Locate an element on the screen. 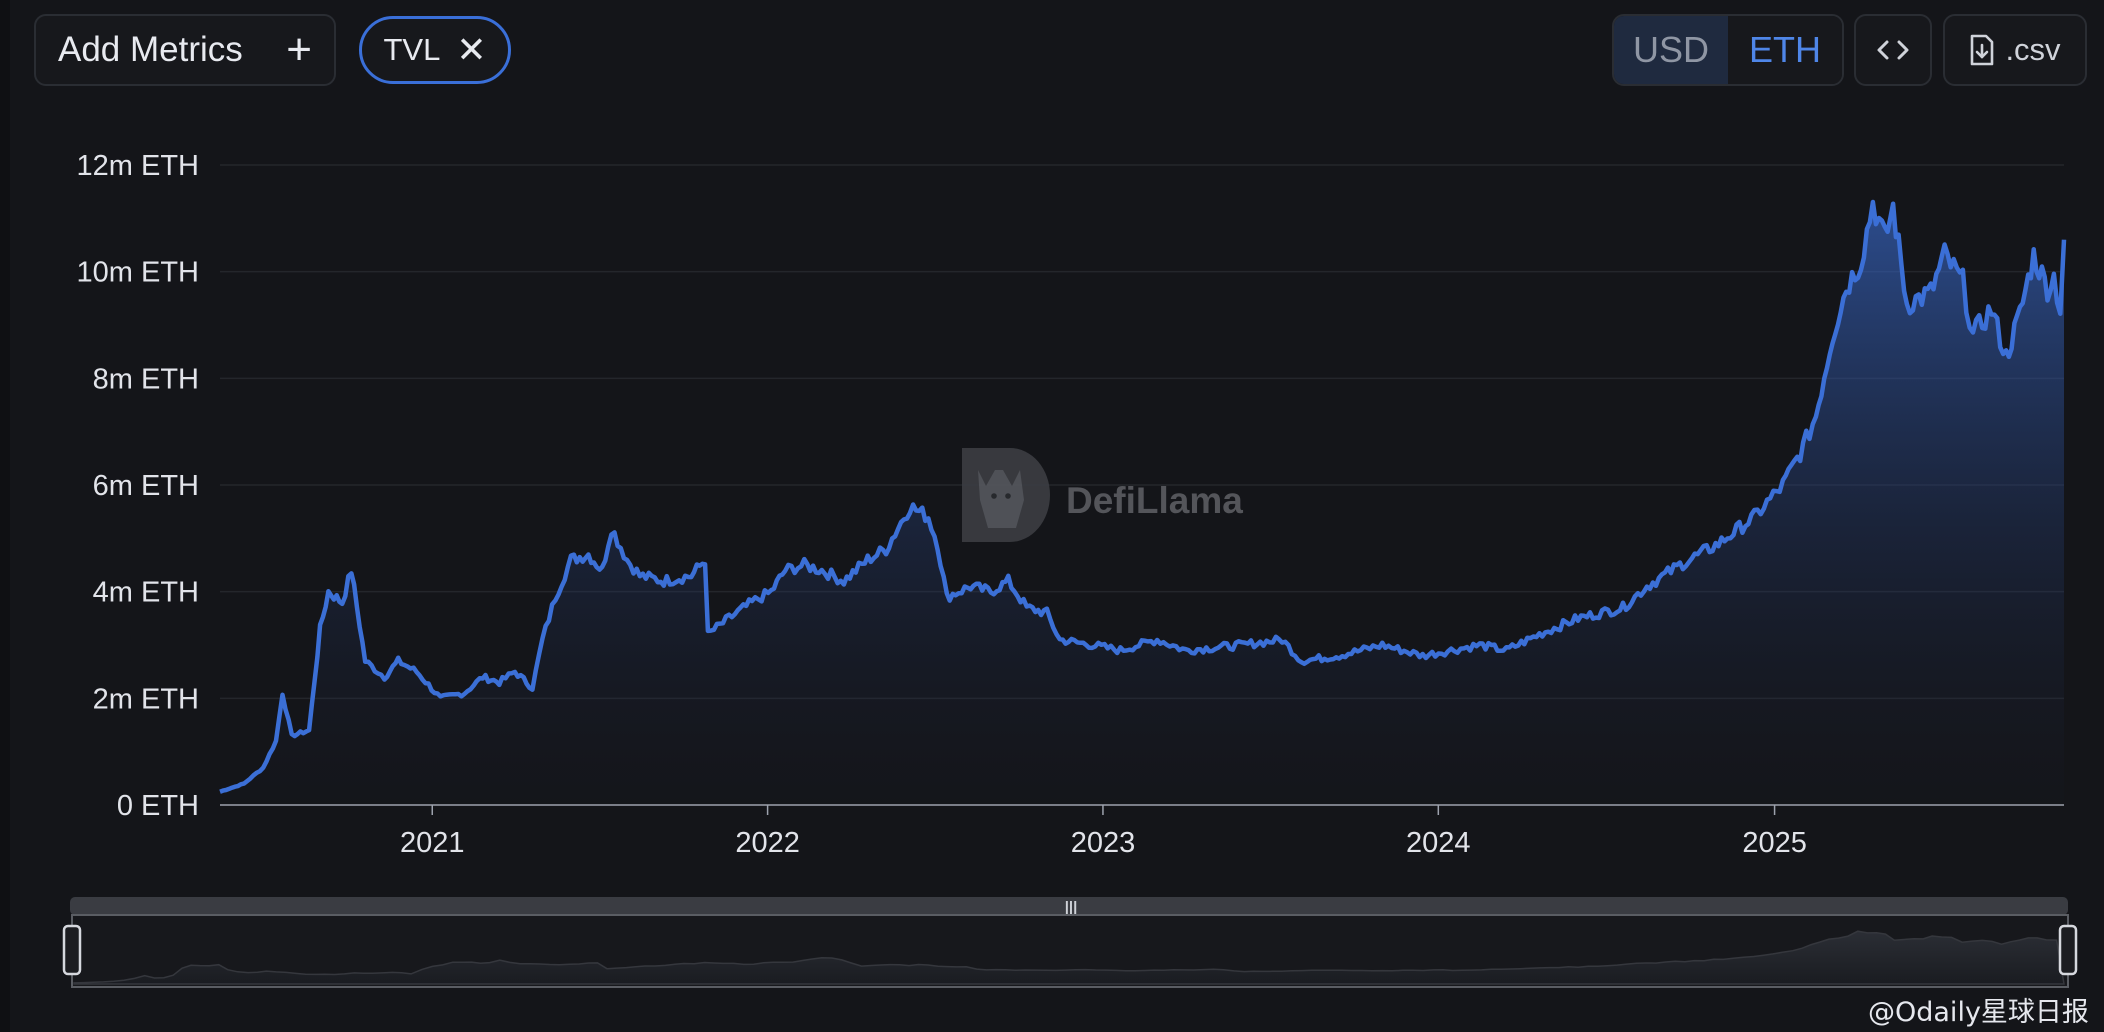 This screenshot has width=2104, height=1032. y-tick-label: 6m ETH is located at coordinates (146, 486).